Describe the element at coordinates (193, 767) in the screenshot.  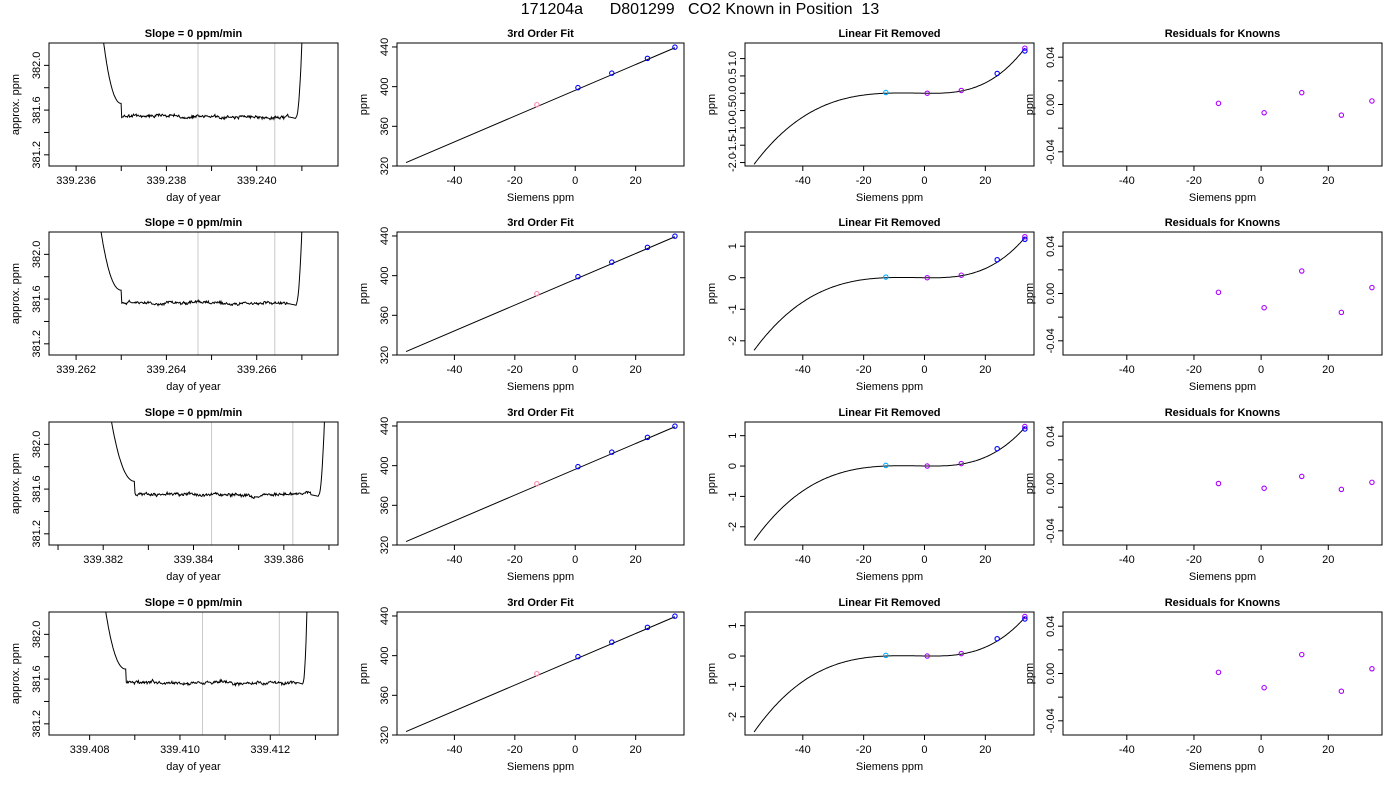
I see `x-axis-label: day of year` at that location.